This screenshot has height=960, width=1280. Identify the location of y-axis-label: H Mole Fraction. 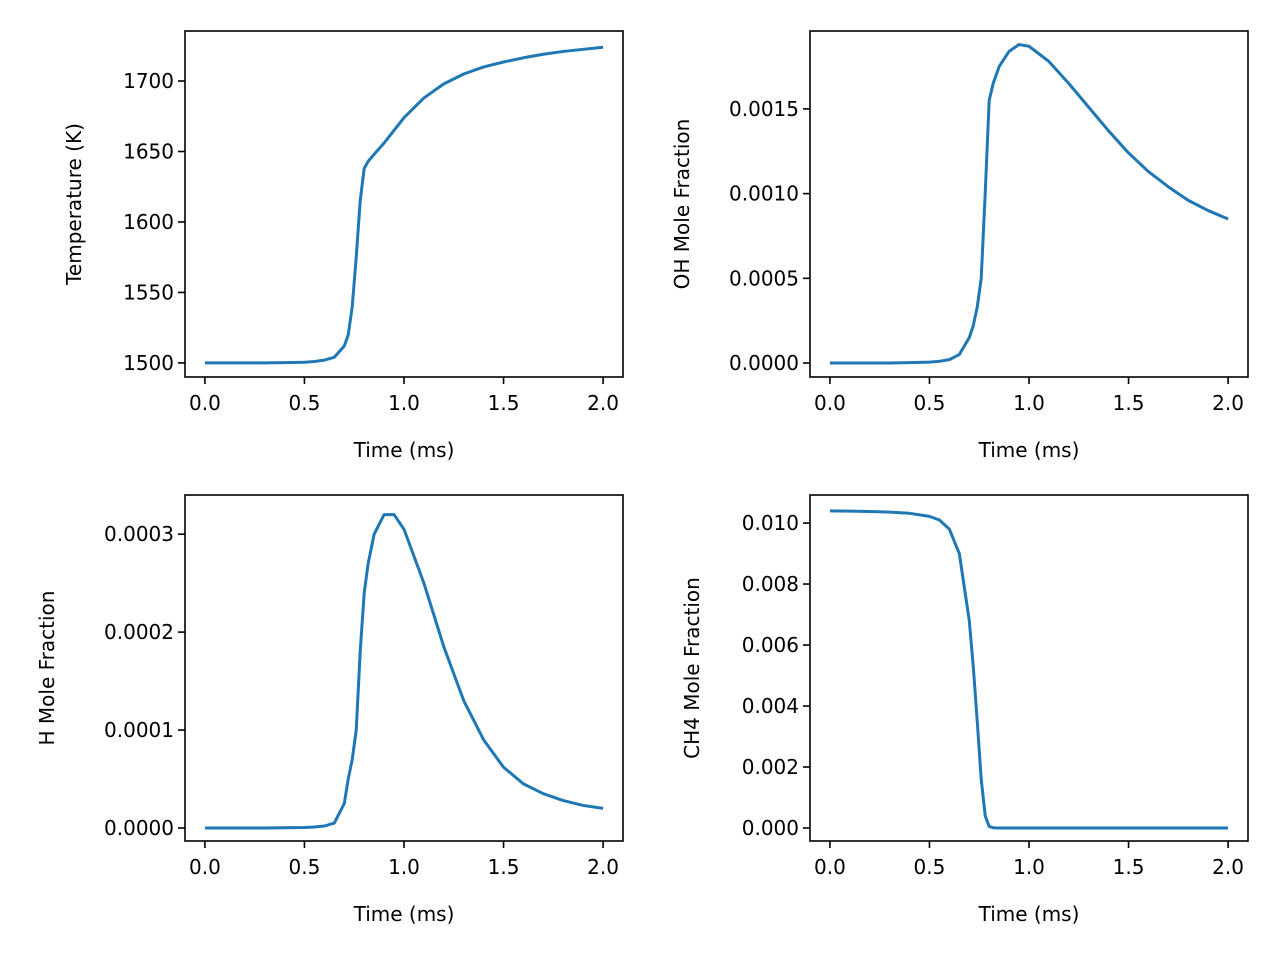
(47, 668).